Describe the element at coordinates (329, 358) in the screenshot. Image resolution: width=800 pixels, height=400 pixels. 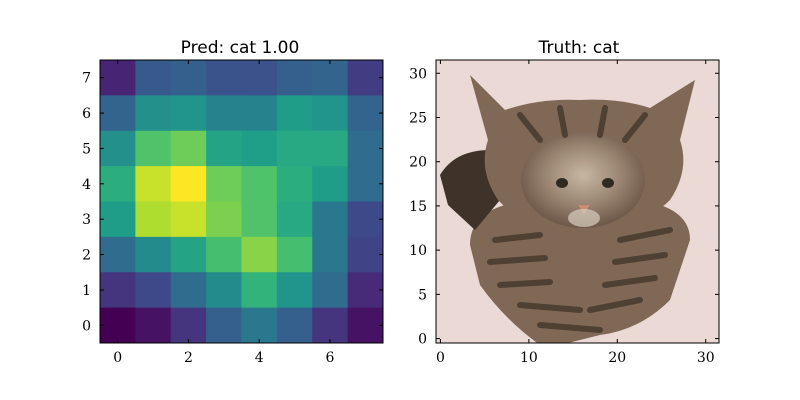
I see `heatmap-x-tick-label: 6` at that location.